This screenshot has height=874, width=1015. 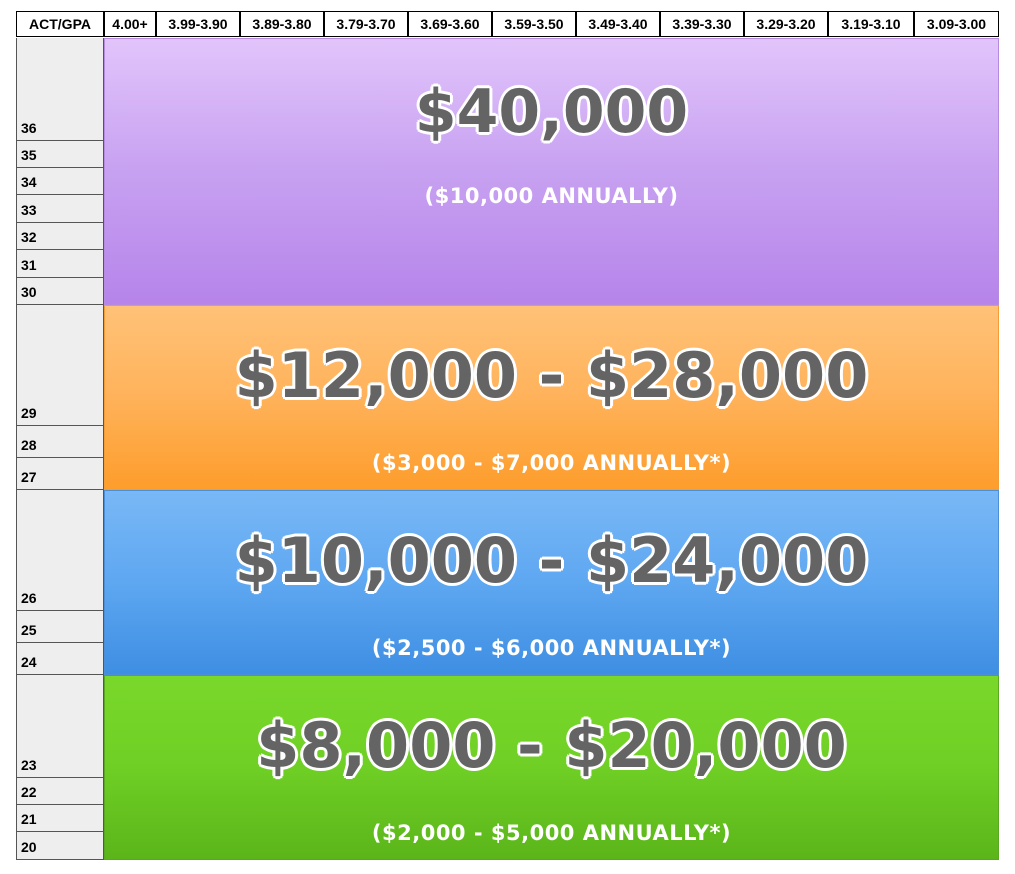 I want to click on tier-annual: ($2,000 - $5,000 ANNUALLY*), so click(x=551, y=833).